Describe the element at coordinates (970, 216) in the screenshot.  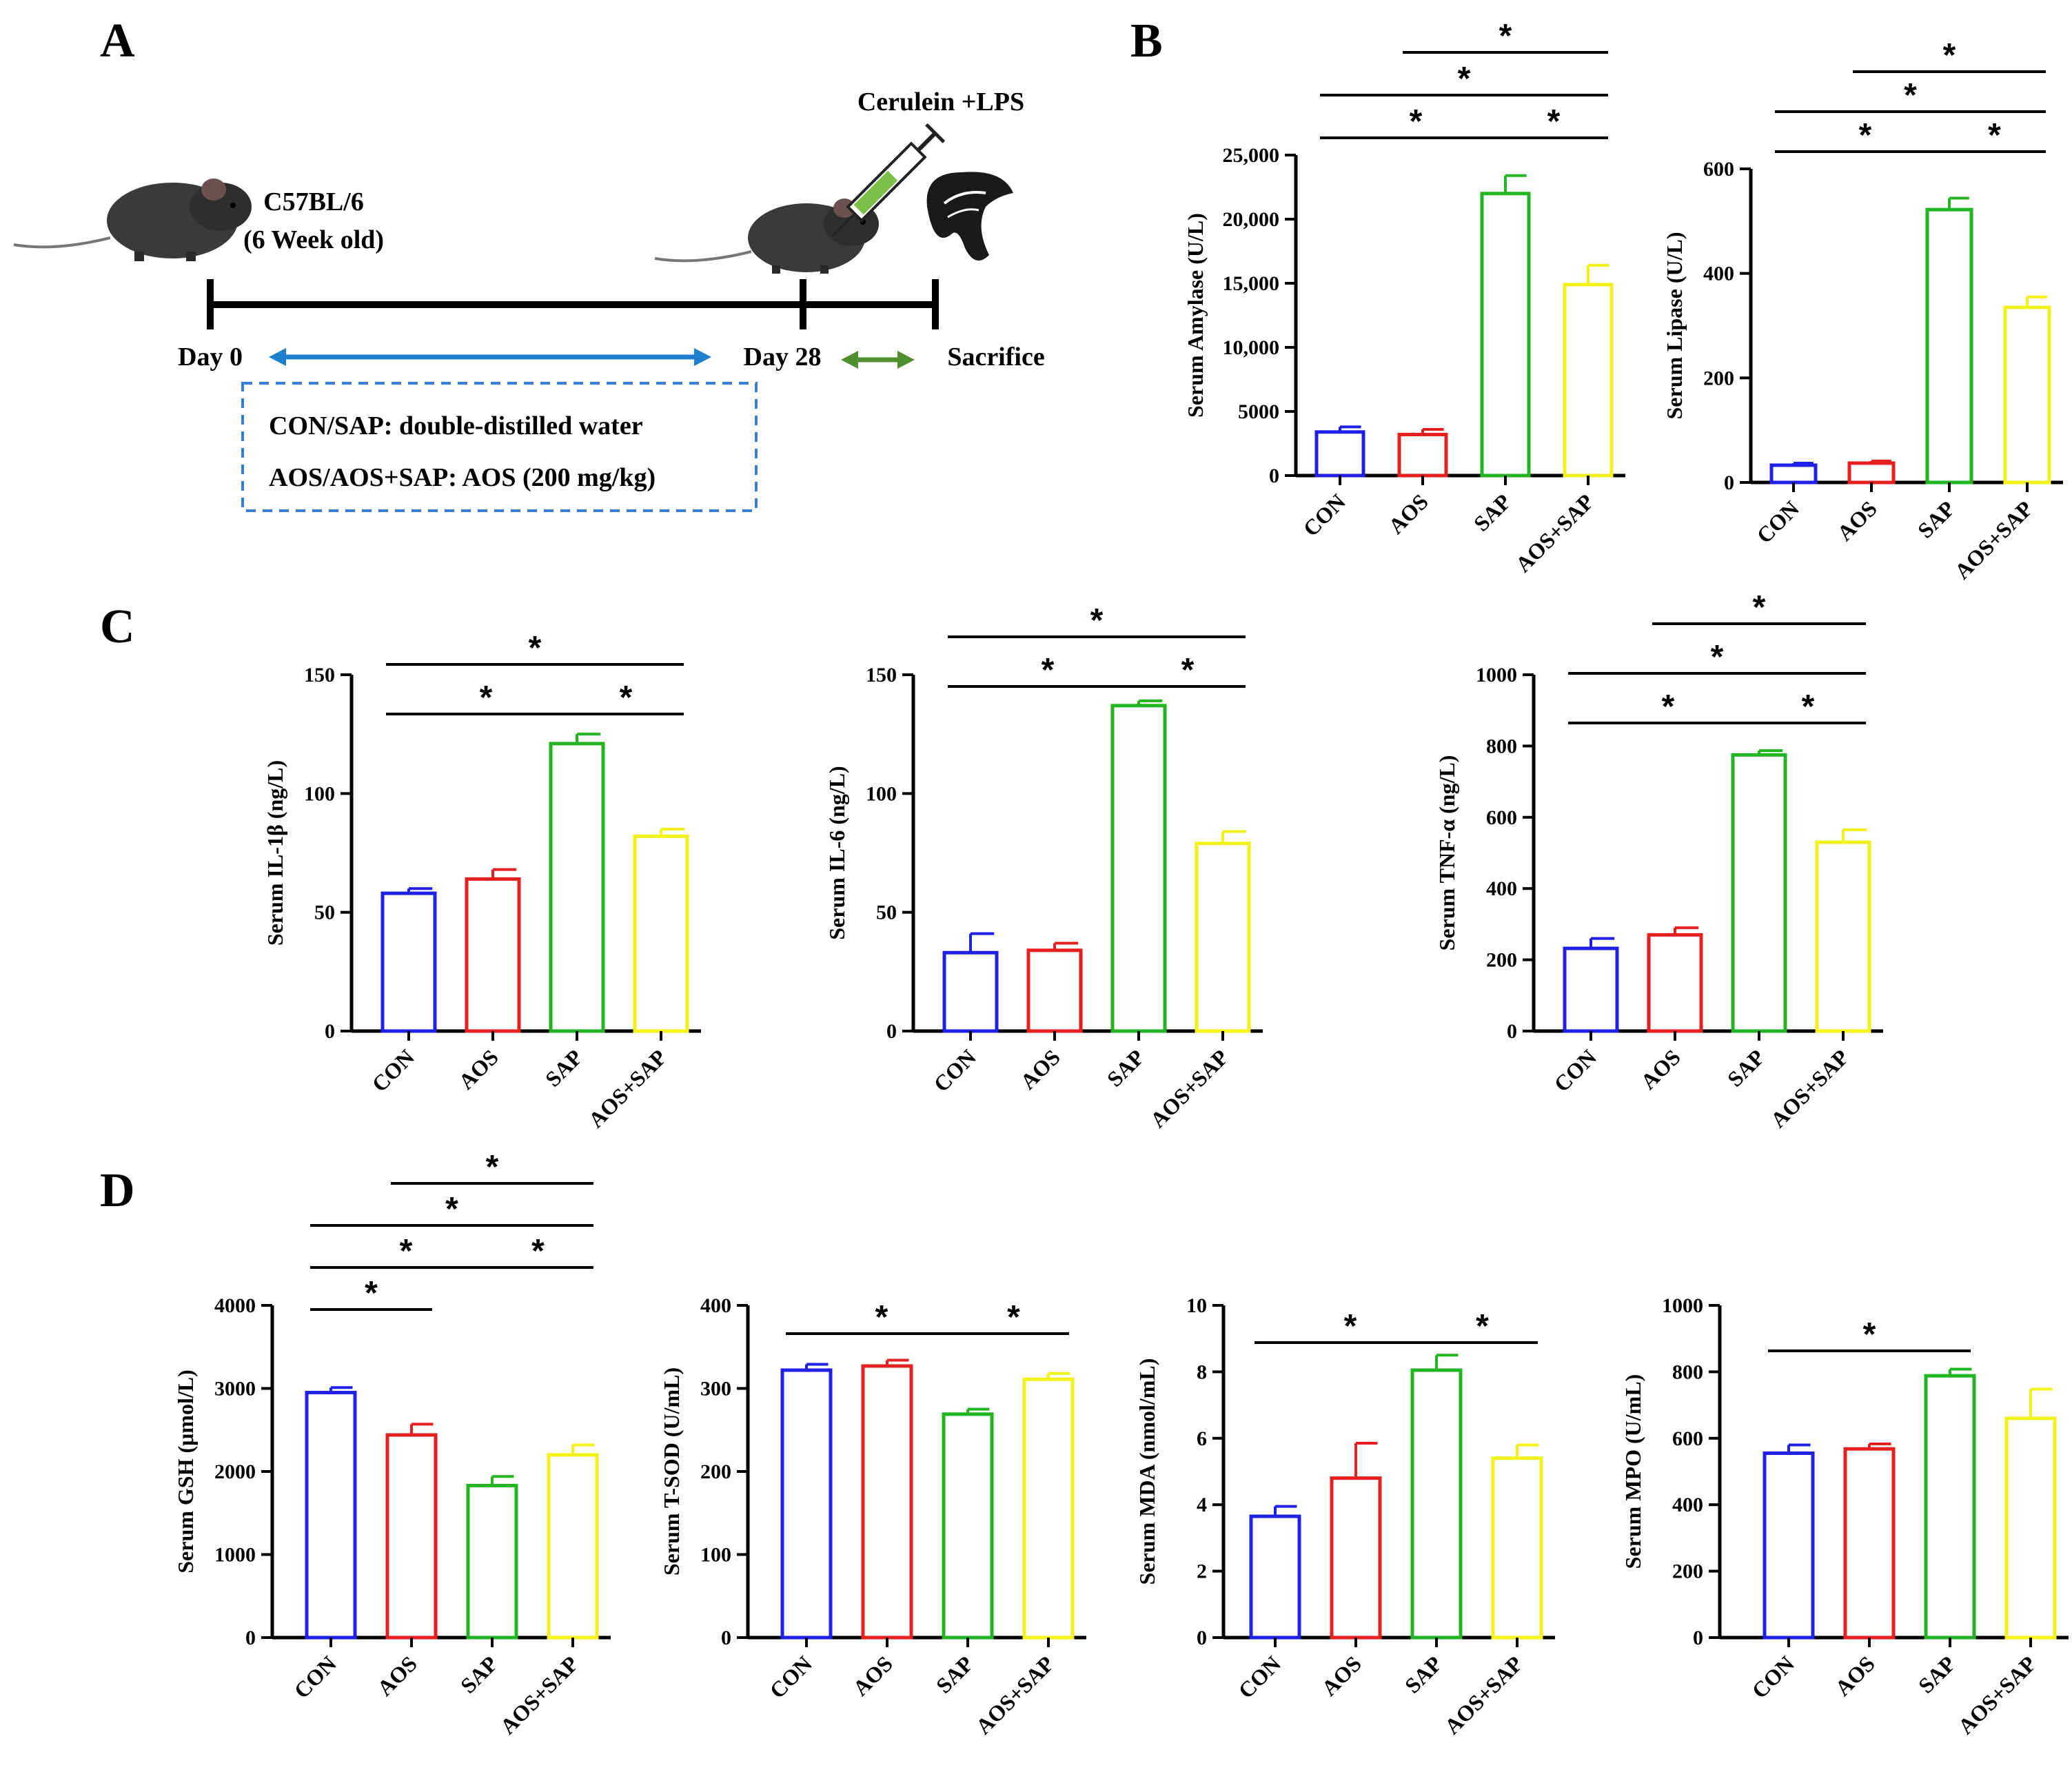
I see `pancreas-icon` at that location.